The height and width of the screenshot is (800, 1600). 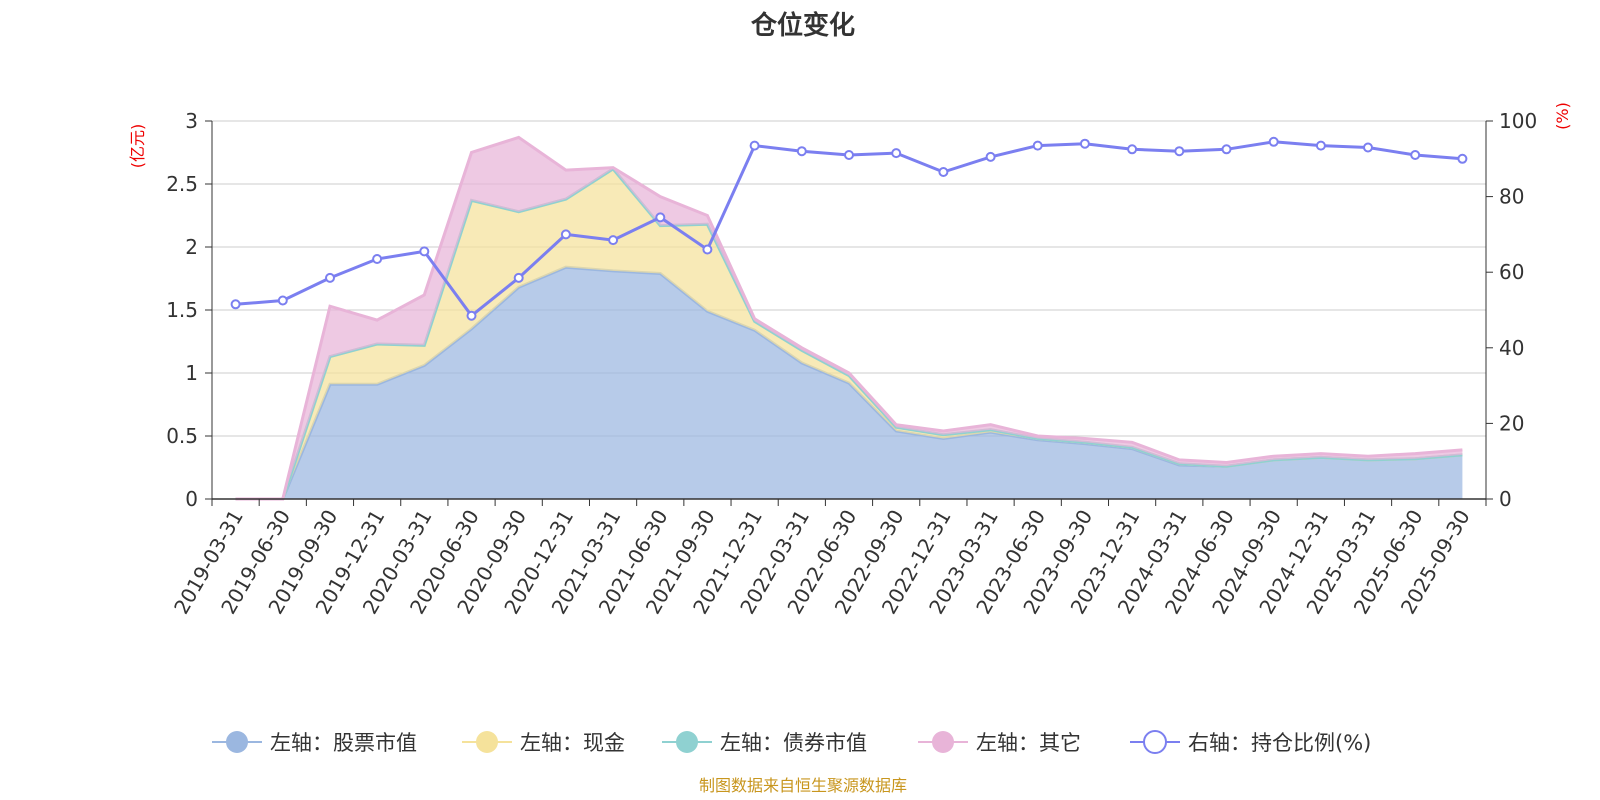 I want to click on y-left-tick-label: 1, so click(x=191, y=373).